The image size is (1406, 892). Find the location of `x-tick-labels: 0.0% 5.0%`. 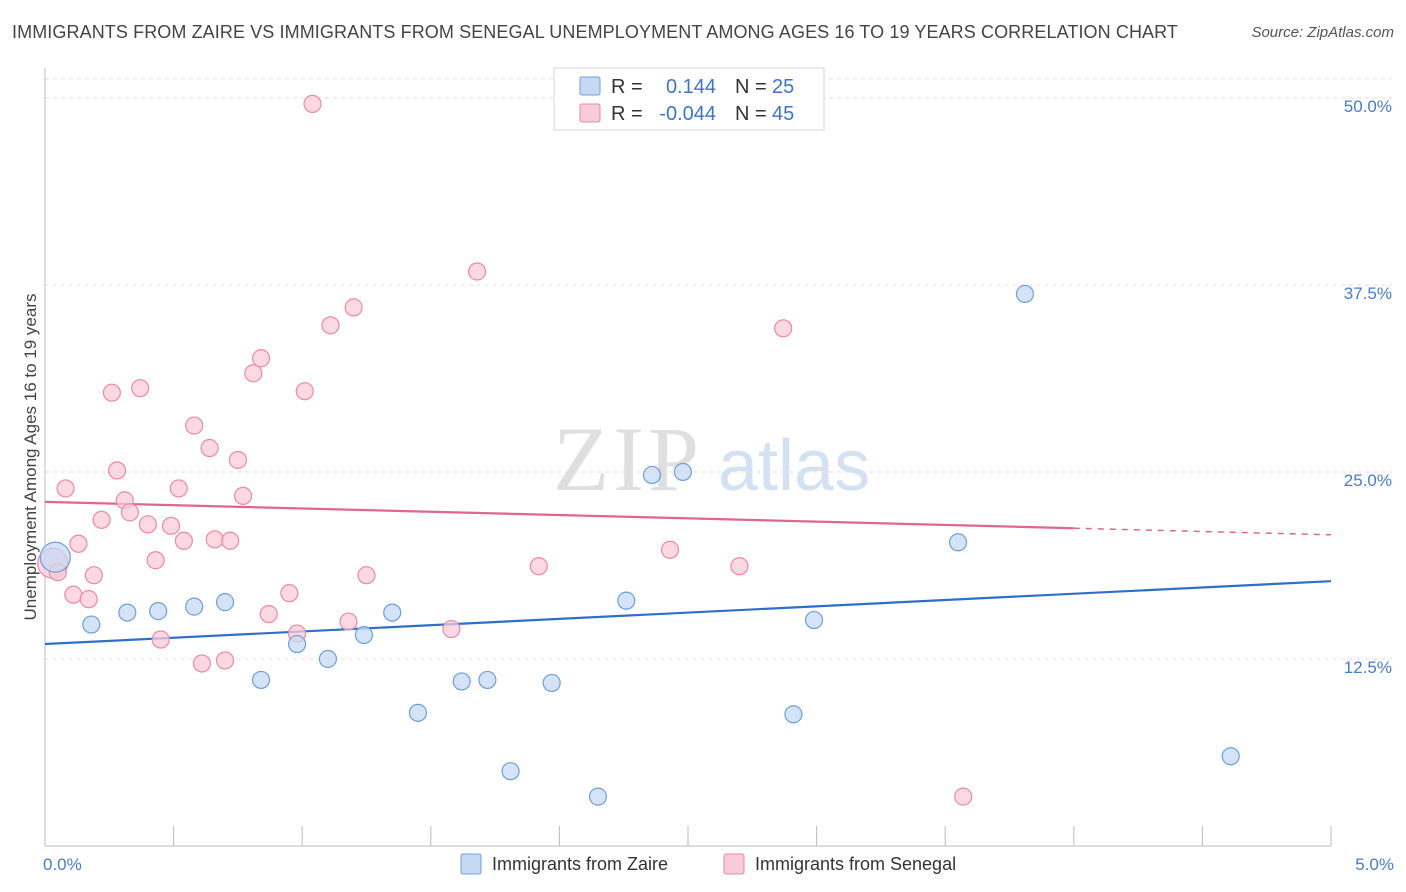

x-tick-labels: 0.0% 5.0% is located at coordinates (718, 864).